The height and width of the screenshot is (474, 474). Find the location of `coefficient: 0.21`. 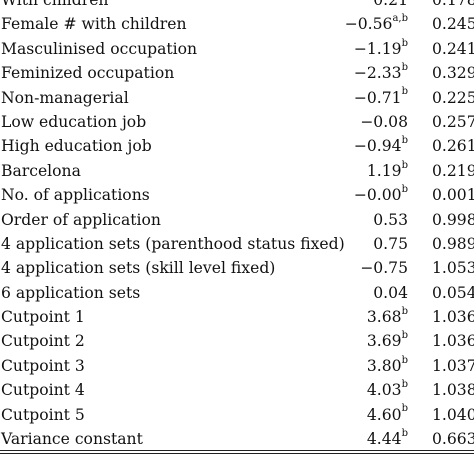

coefficient: 0.21 is located at coordinates (390, 4).